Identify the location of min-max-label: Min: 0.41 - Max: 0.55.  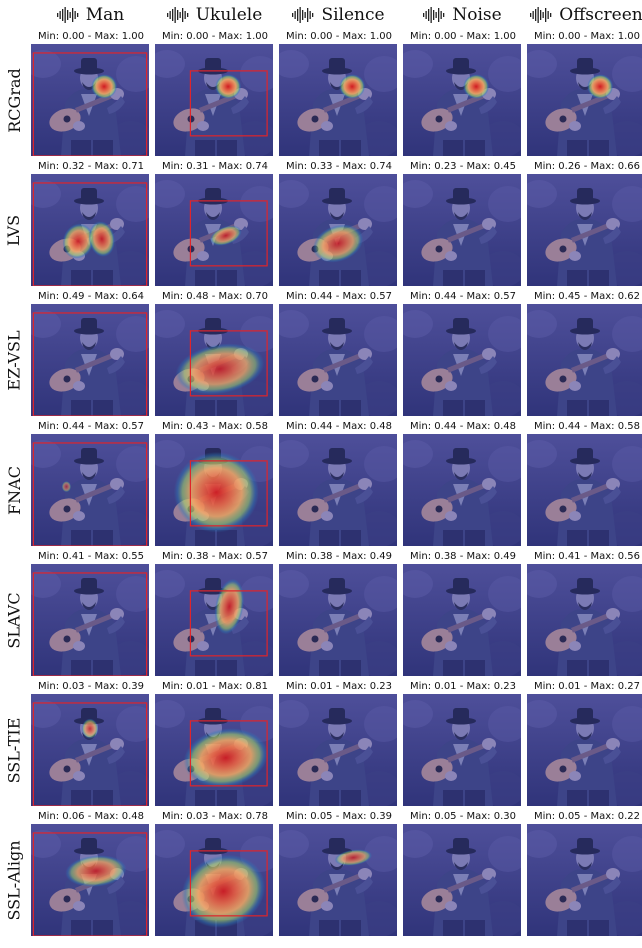
(90, 556).